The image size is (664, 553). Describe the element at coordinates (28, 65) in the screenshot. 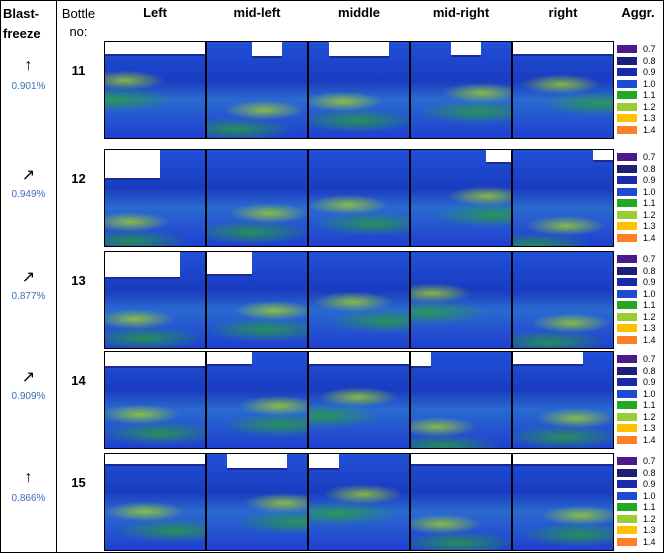

I see `trend-arrow: ↑` at that location.